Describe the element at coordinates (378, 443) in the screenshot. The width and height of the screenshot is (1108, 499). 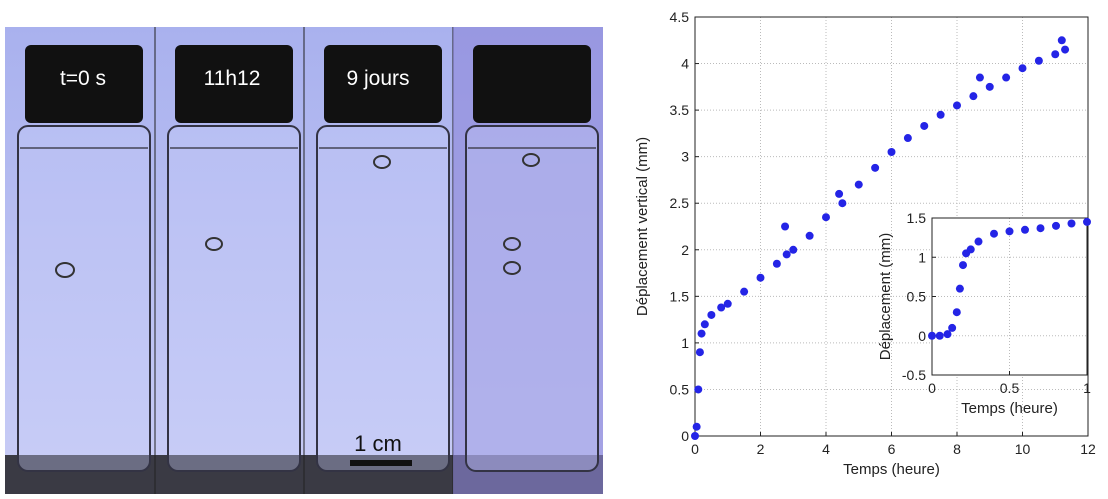
I see `scale-bar-label: 1 cm` at that location.